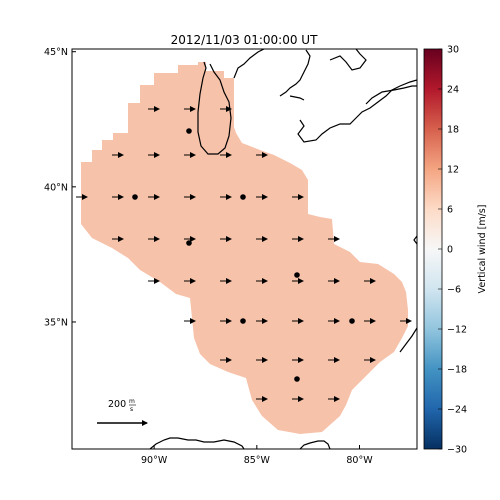 The image size is (500, 500). Describe the element at coordinates (122, 412) in the screenshot. I see `scale-arrow-legend: 200 m s` at that location.